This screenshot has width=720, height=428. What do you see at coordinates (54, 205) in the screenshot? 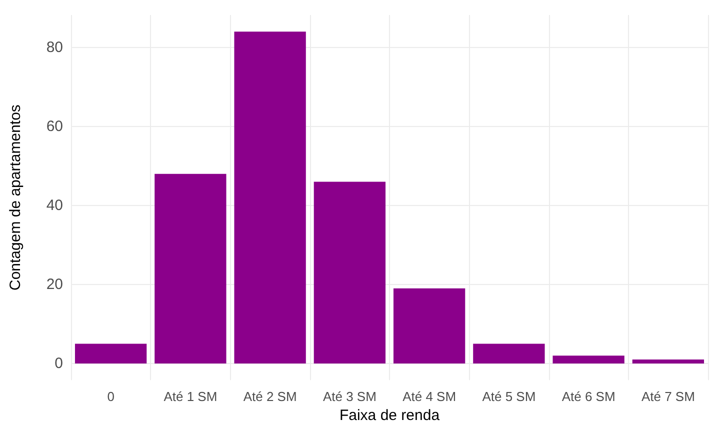
I see `y-tick-label: 40` at bounding box center [54, 205].